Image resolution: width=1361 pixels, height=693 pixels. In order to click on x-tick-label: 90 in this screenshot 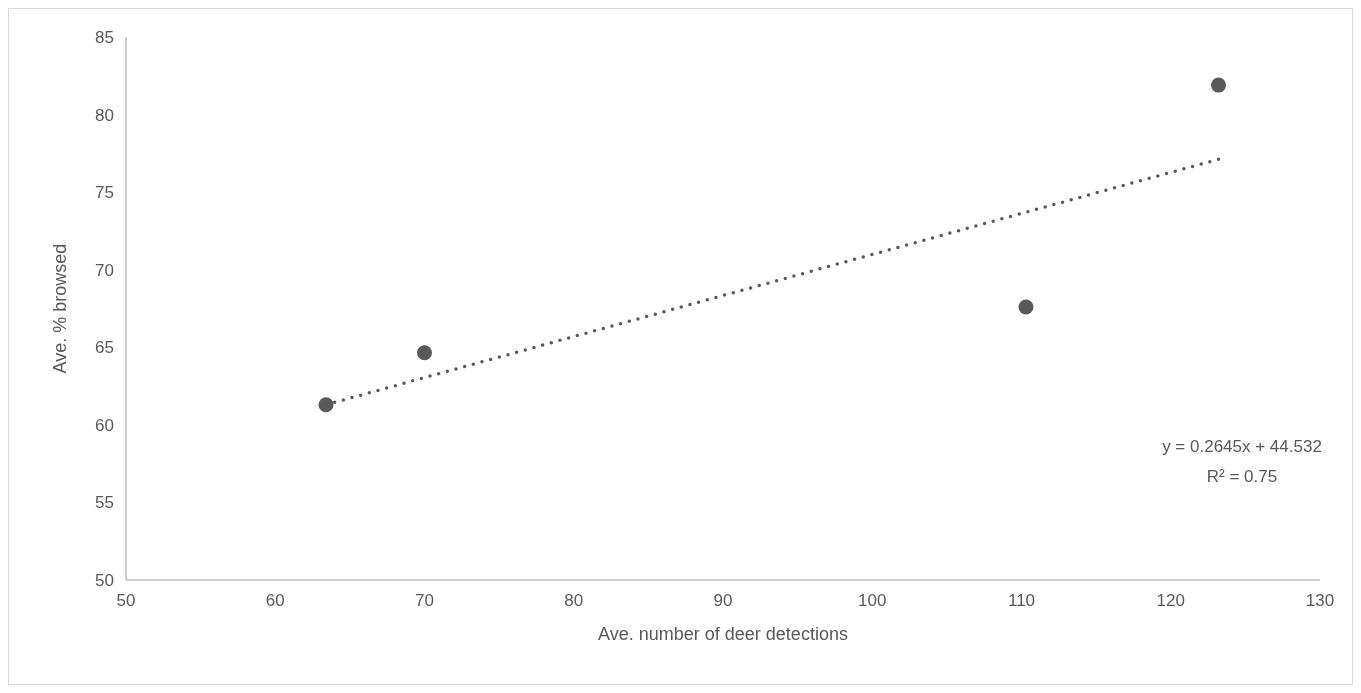, I will do `click(723, 600)`.